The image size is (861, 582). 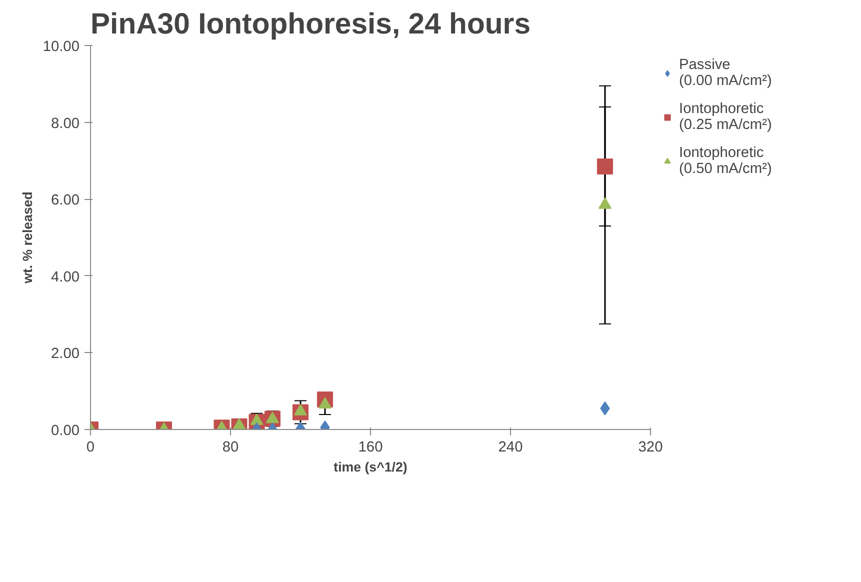 I want to click on y-tick-label: 2.00, so click(x=65, y=354).